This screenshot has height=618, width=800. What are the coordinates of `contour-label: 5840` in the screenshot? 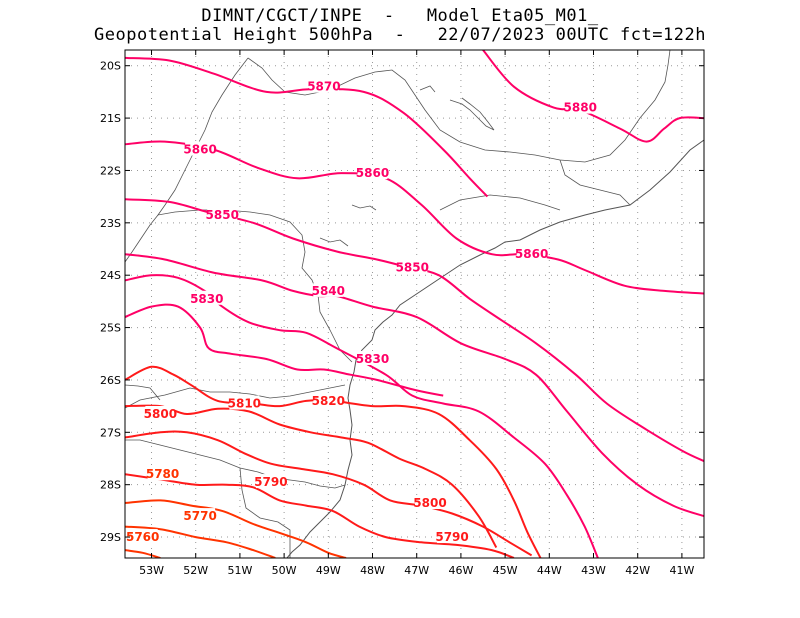 It's located at (328, 291).